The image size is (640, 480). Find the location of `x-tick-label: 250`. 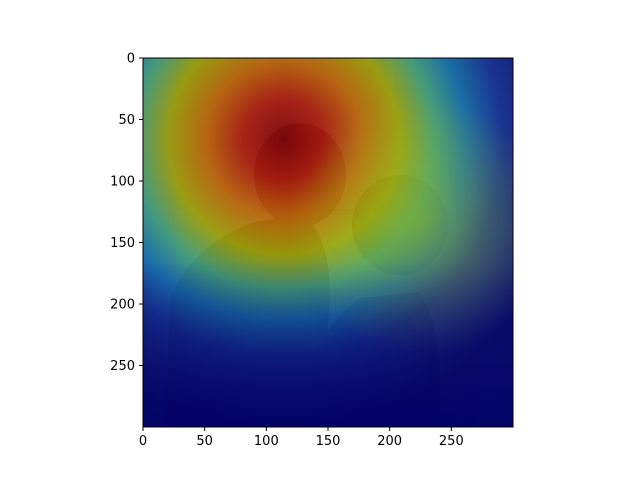

x-tick-label: 250 is located at coordinates (451, 441).